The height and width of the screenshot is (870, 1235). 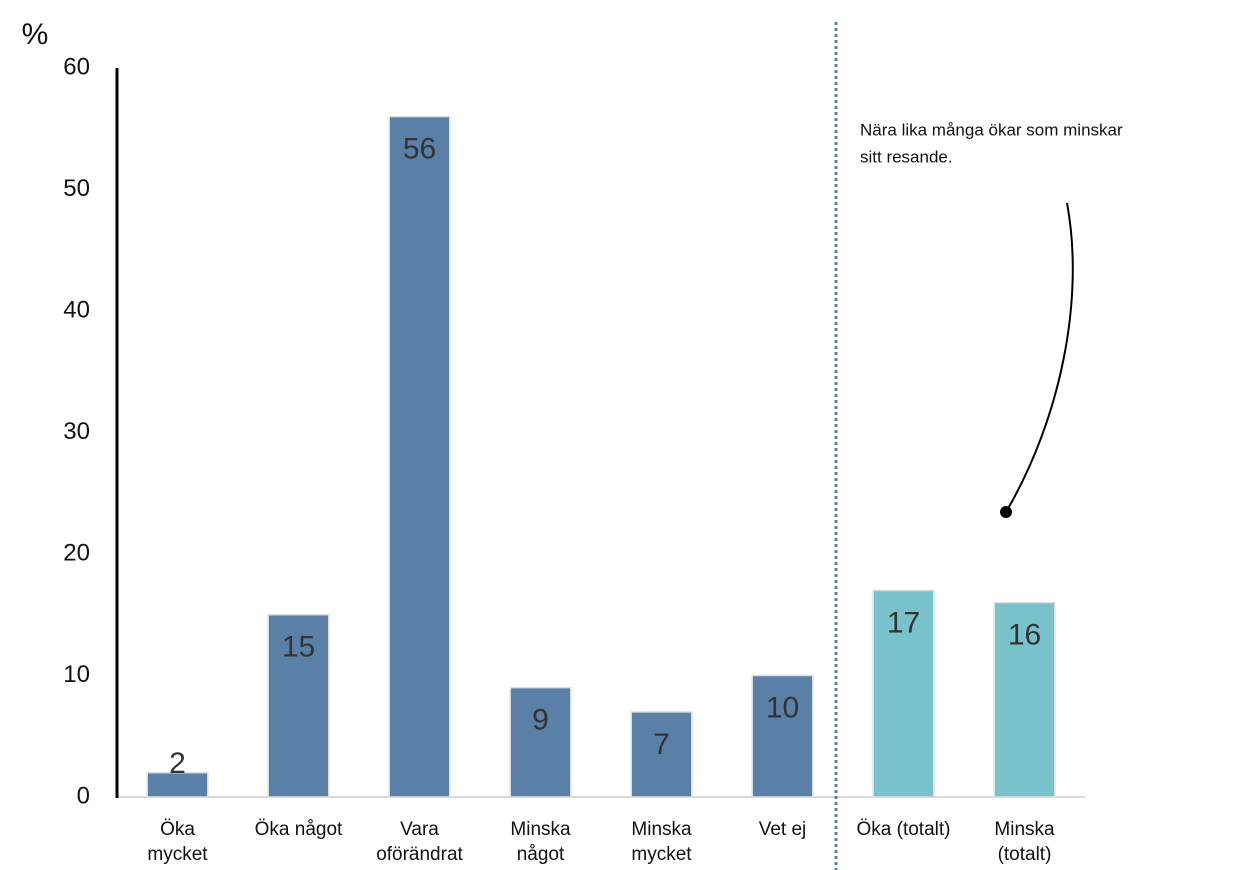 I want to click on data-label: 16, so click(x=1024, y=635).